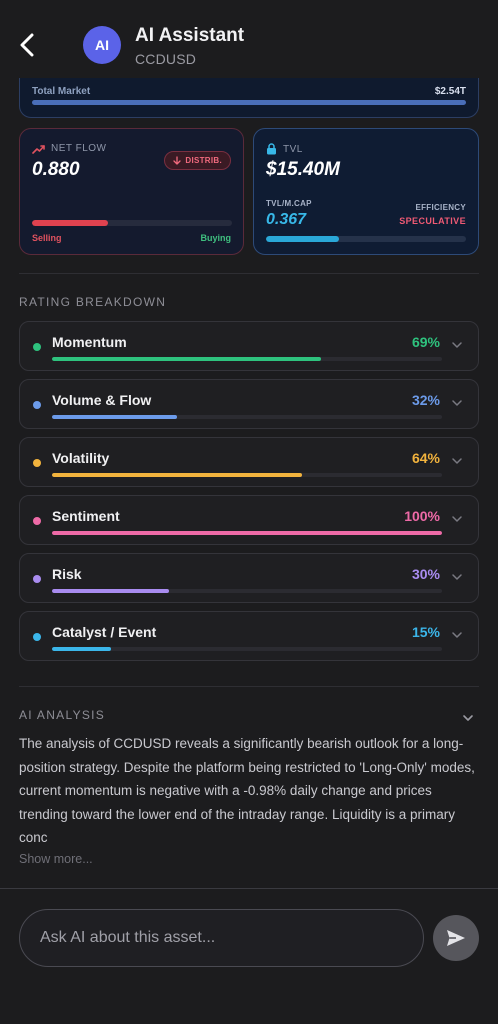  Describe the element at coordinates (38, 149) in the screenshot. I see `trend-up-icon` at that location.